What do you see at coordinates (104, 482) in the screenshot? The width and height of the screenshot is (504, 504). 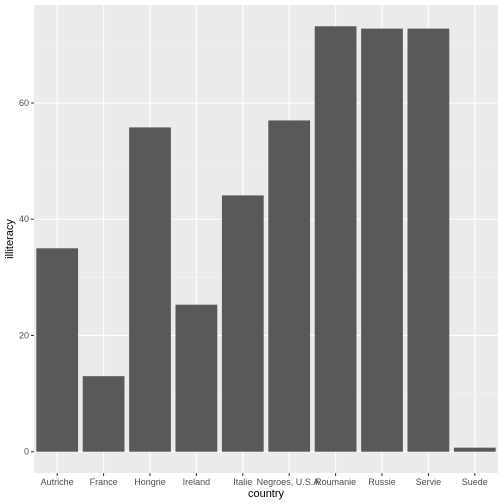 I see `x-tick-label: France` at bounding box center [104, 482].